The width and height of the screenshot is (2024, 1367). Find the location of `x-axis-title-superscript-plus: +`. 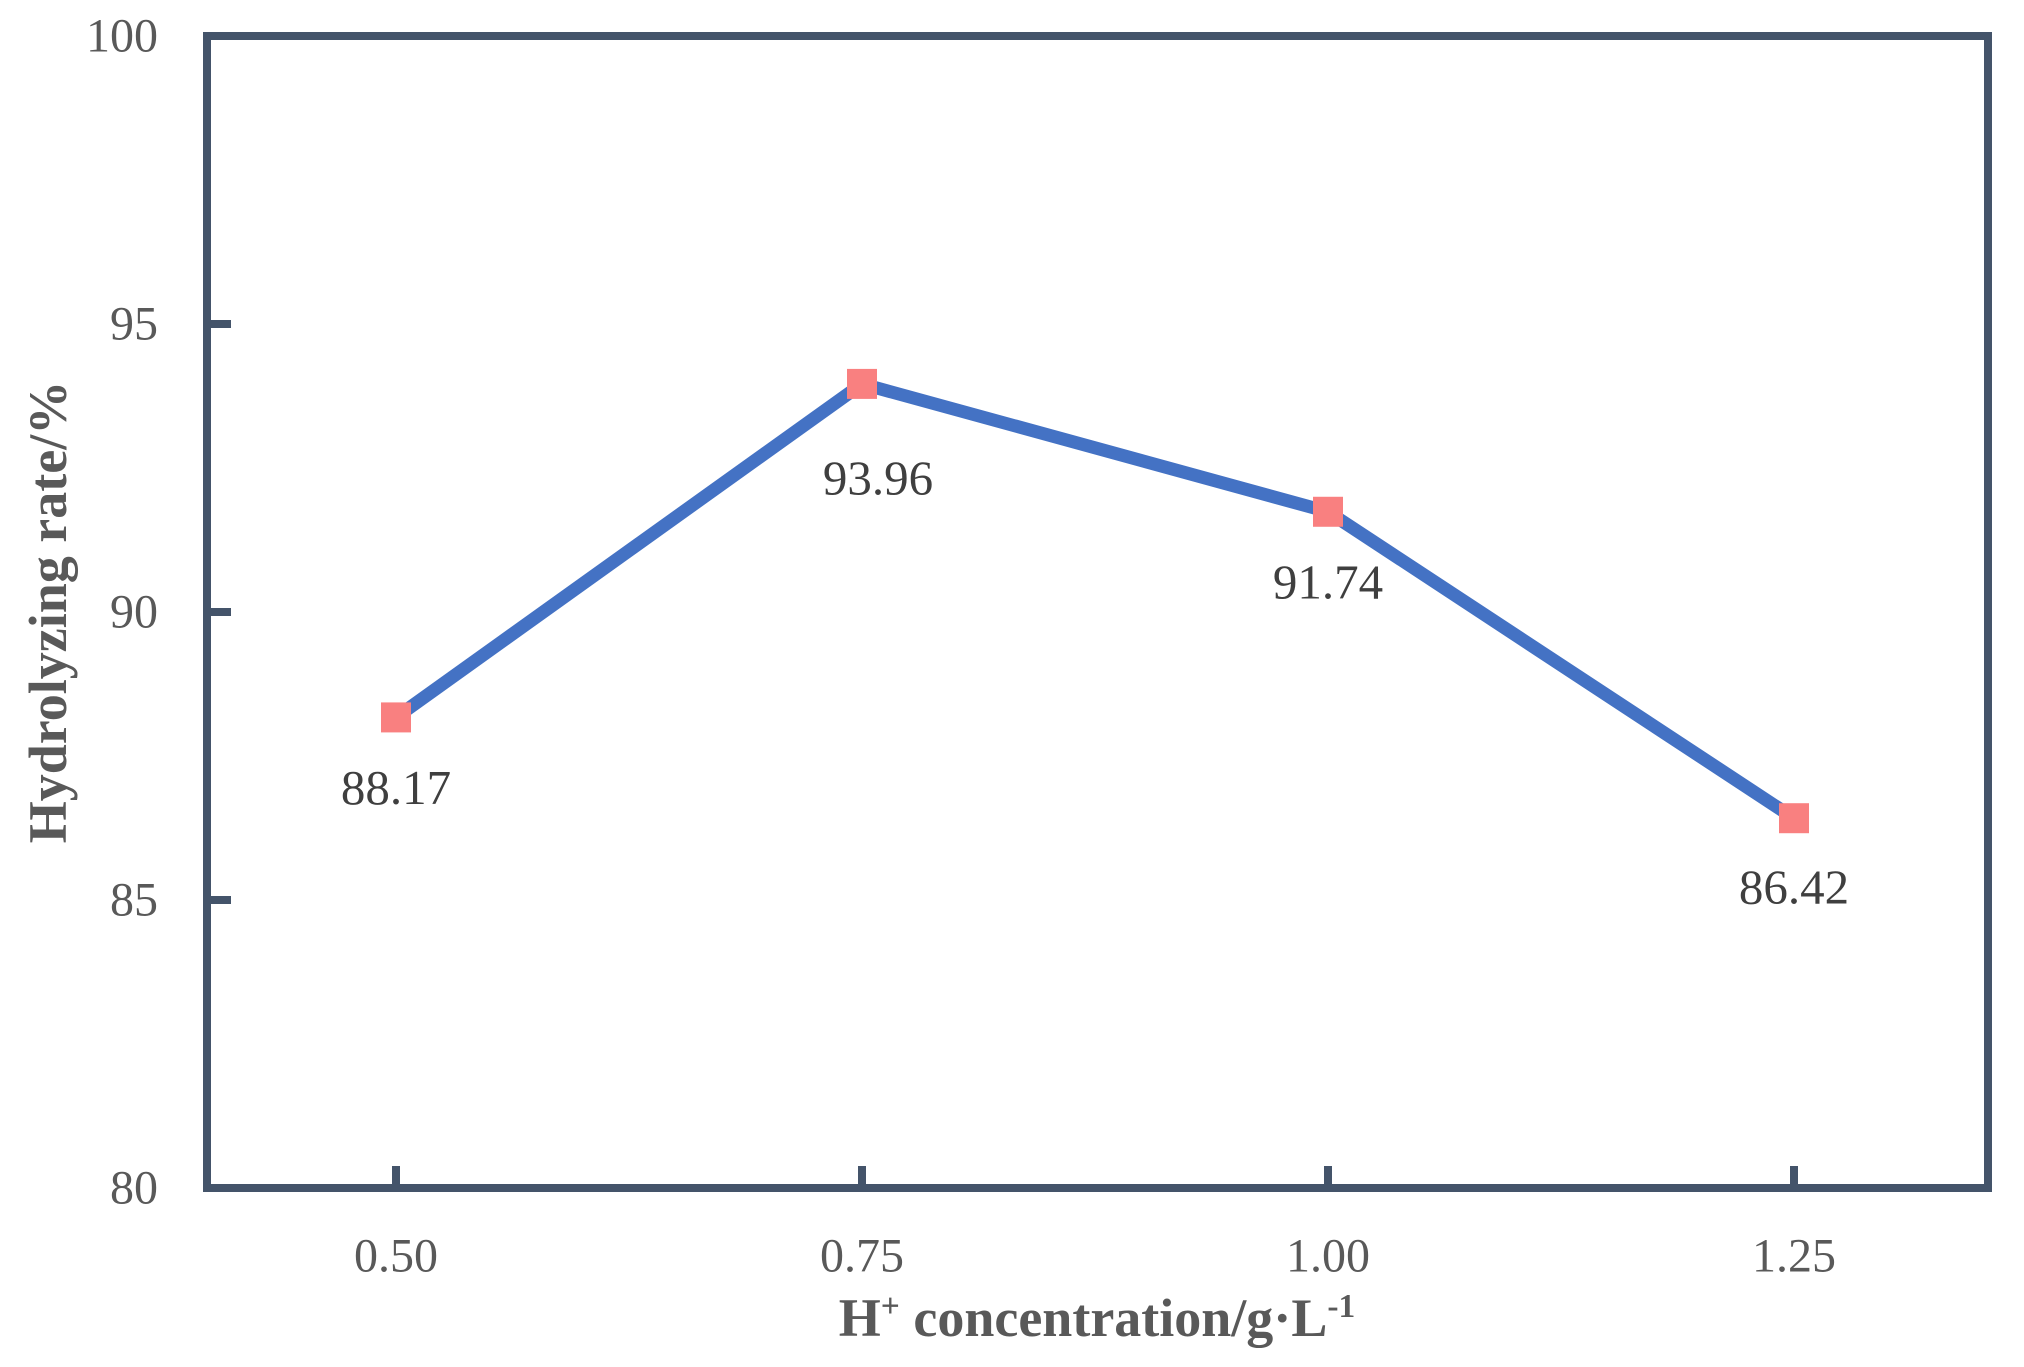

x-axis-title-superscript-plus: + is located at coordinates (890, 1306).